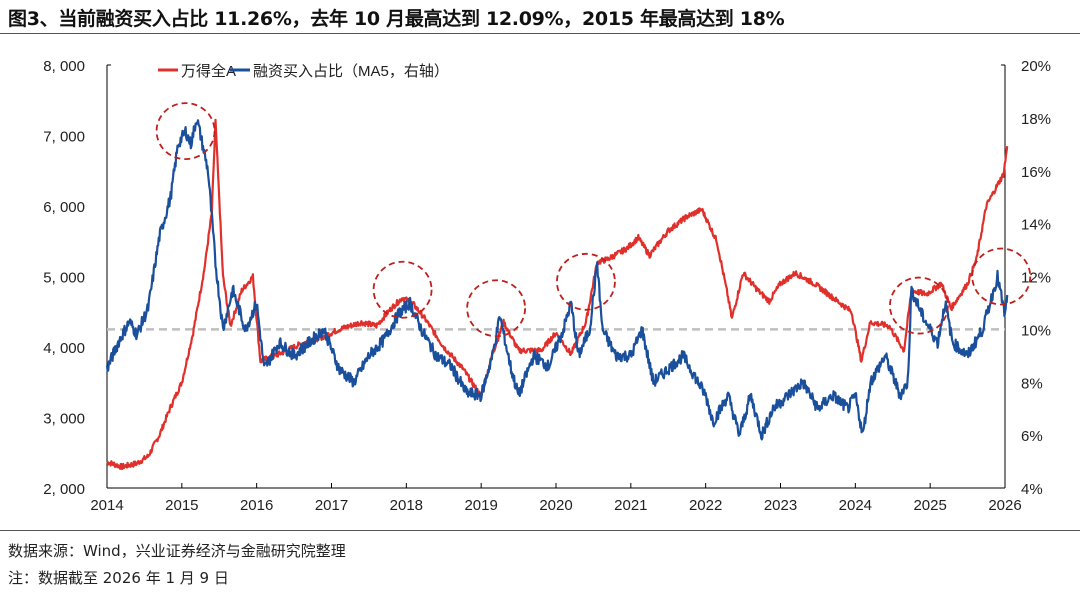  What do you see at coordinates (118, 578) in the screenshot?
I see `date-note: 注：数据截至 2026 年 1 月 9 日` at bounding box center [118, 578].